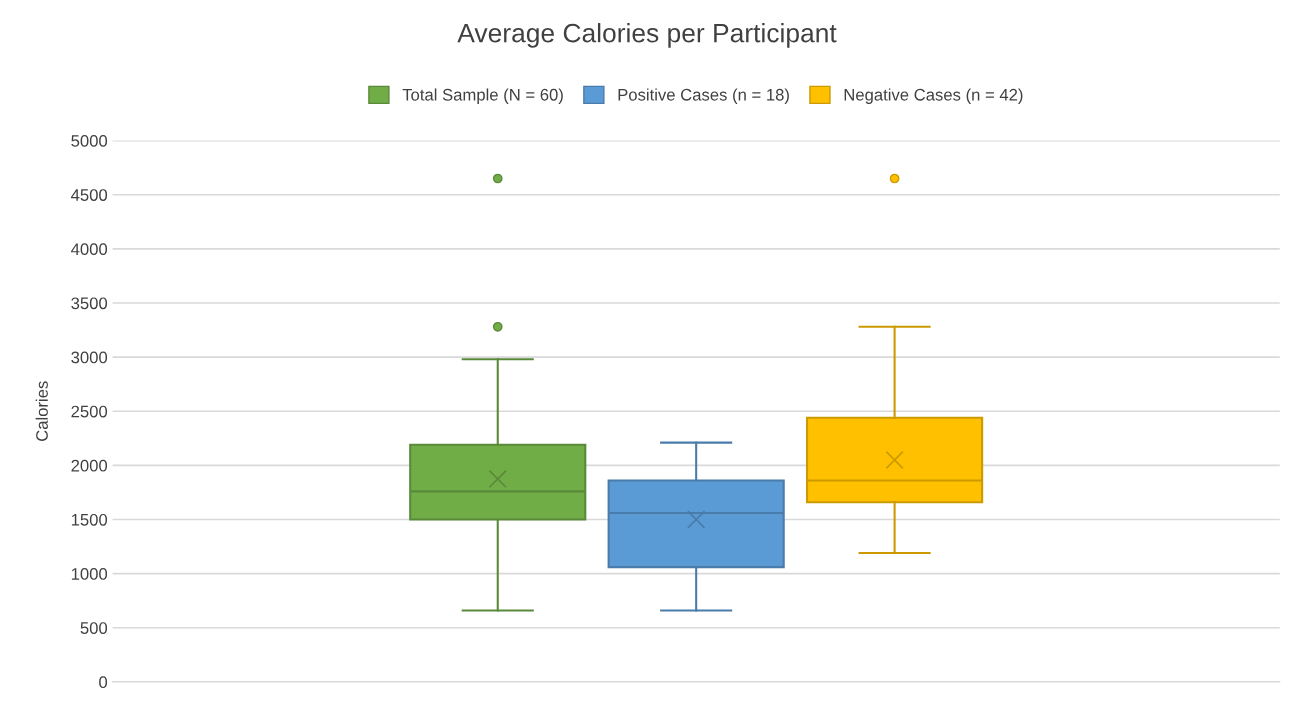 The height and width of the screenshot is (703, 1294). Describe the element at coordinates (89, 195) in the screenshot. I see `y-tick-label: 4500` at that location.